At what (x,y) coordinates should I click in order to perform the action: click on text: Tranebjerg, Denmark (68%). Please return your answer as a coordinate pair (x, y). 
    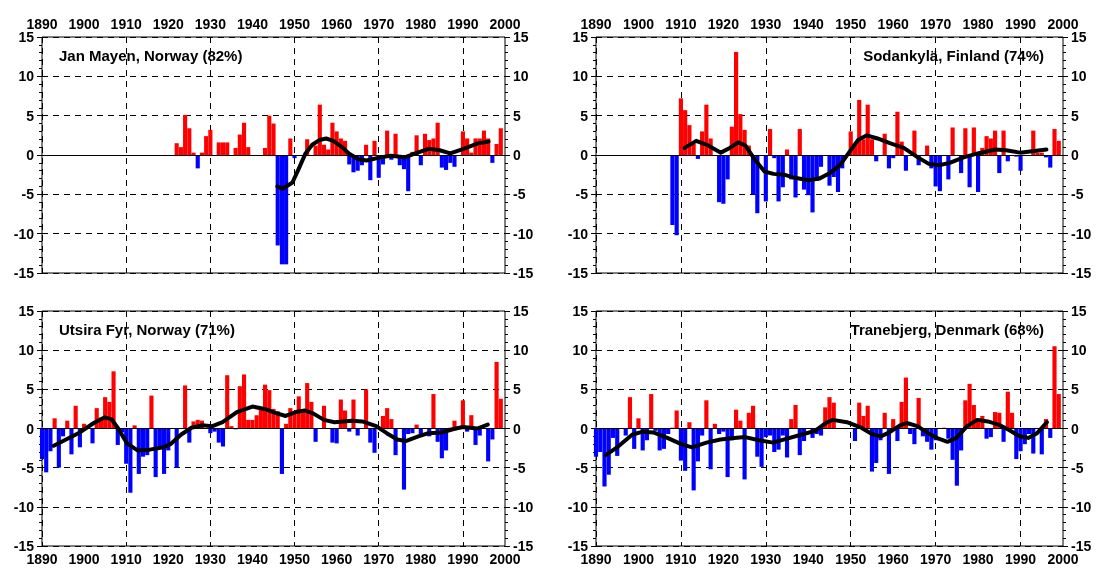
    Looking at the image, I should click on (947, 329).